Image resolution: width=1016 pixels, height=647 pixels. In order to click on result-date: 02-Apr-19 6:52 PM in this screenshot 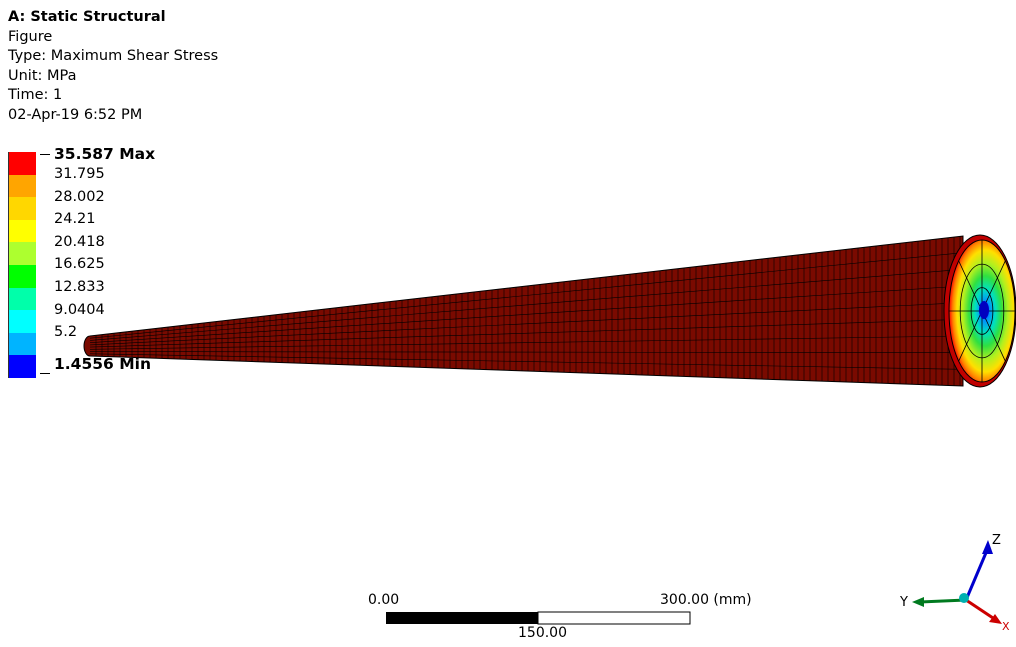, I will do `click(75, 114)`.